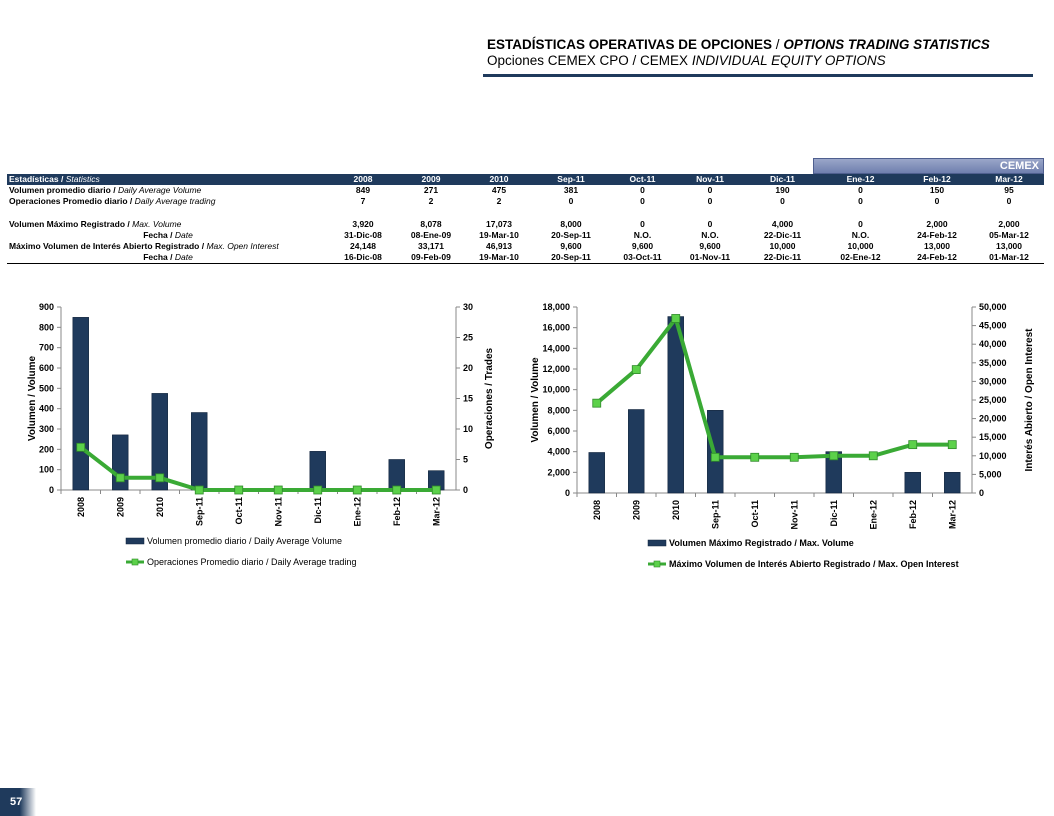 Image resolution: width=1054 pixels, height=816 pixels. What do you see at coordinates (755, 514) in the screenshot?
I see `x-tick-label: Oct-11` at bounding box center [755, 514].